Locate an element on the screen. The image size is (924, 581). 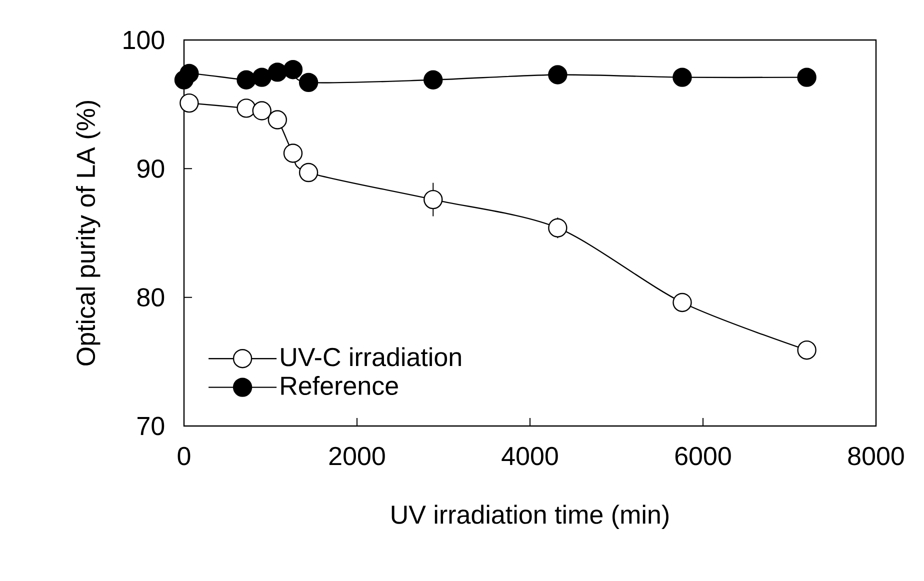
y-tick-label: 90 is located at coordinates (150, 168).